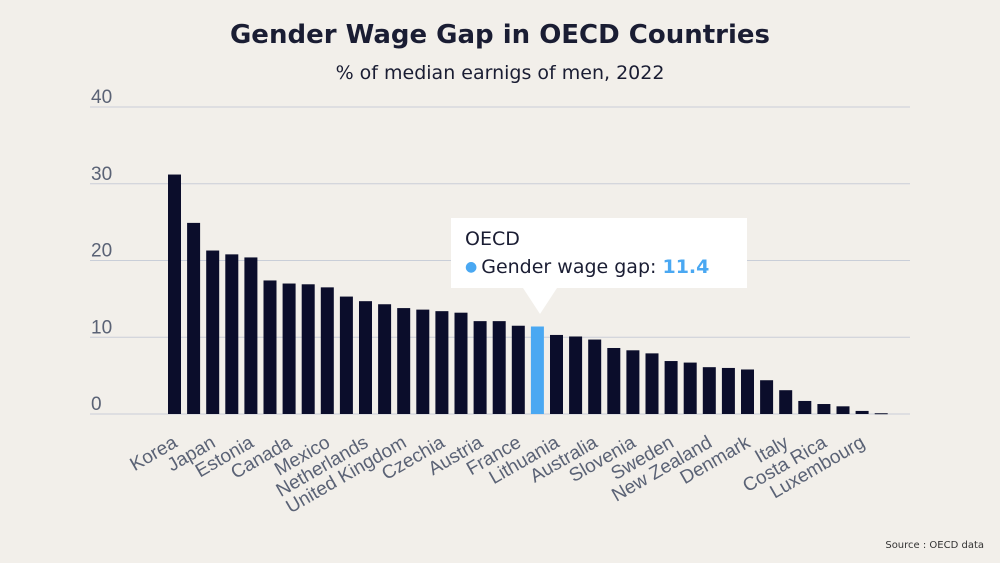 This screenshot has height=563, width=1000. Describe the element at coordinates (569, 267) in the screenshot. I see `tooltip-series-label: Gender wage gap:` at that location.